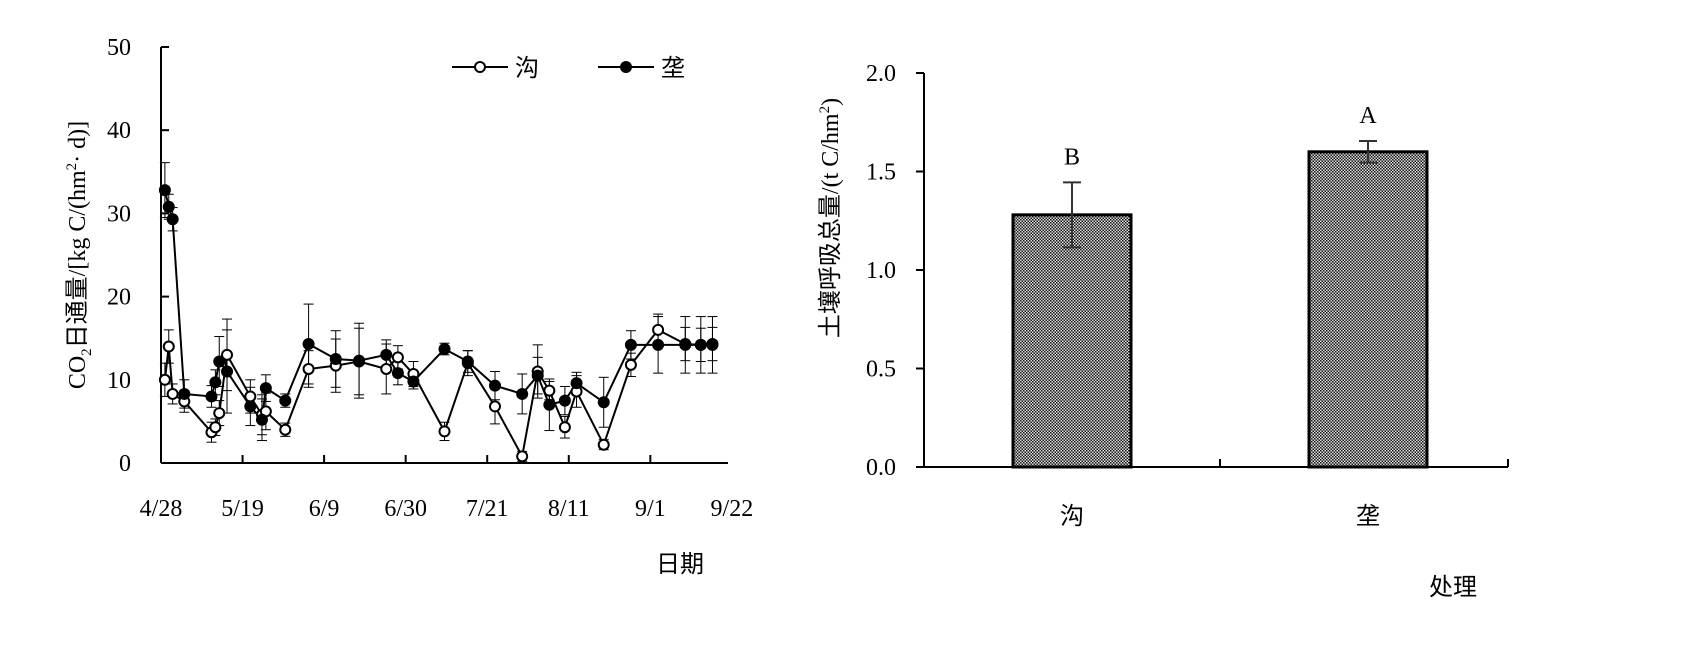  What do you see at coordinates (881, 271) in the screenshot?
I see `bar-chart-y-tick-label: 1.0` at bounding box center [881, 271].